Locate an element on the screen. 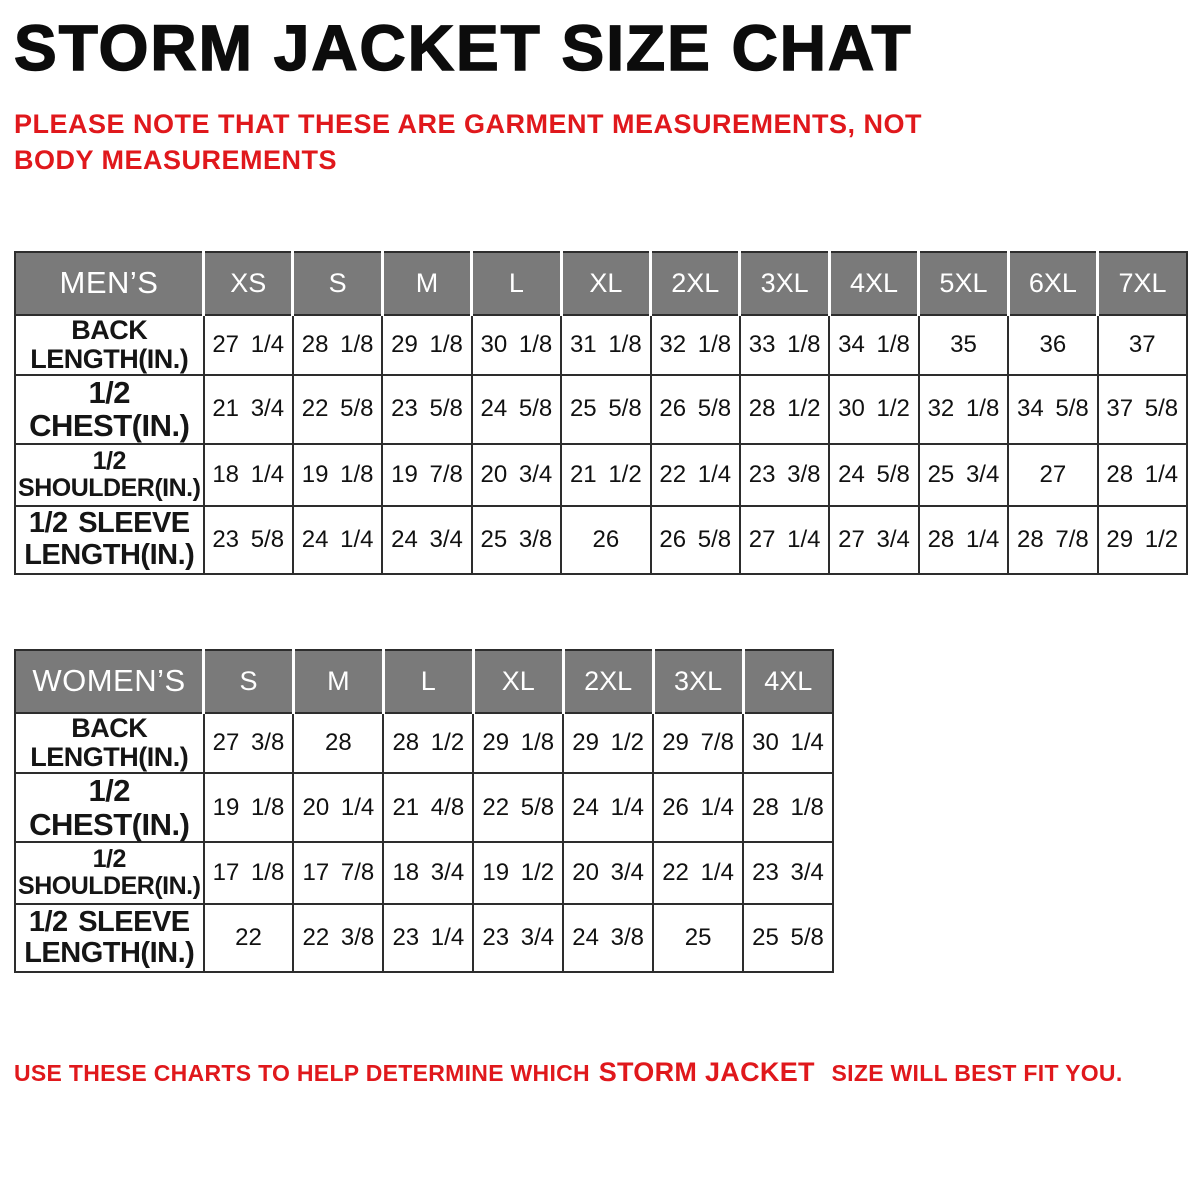 The width and height of the screenshot is (1200, 1200). size-value-cell: 25 3/4 is located at coordinates (963, 474).